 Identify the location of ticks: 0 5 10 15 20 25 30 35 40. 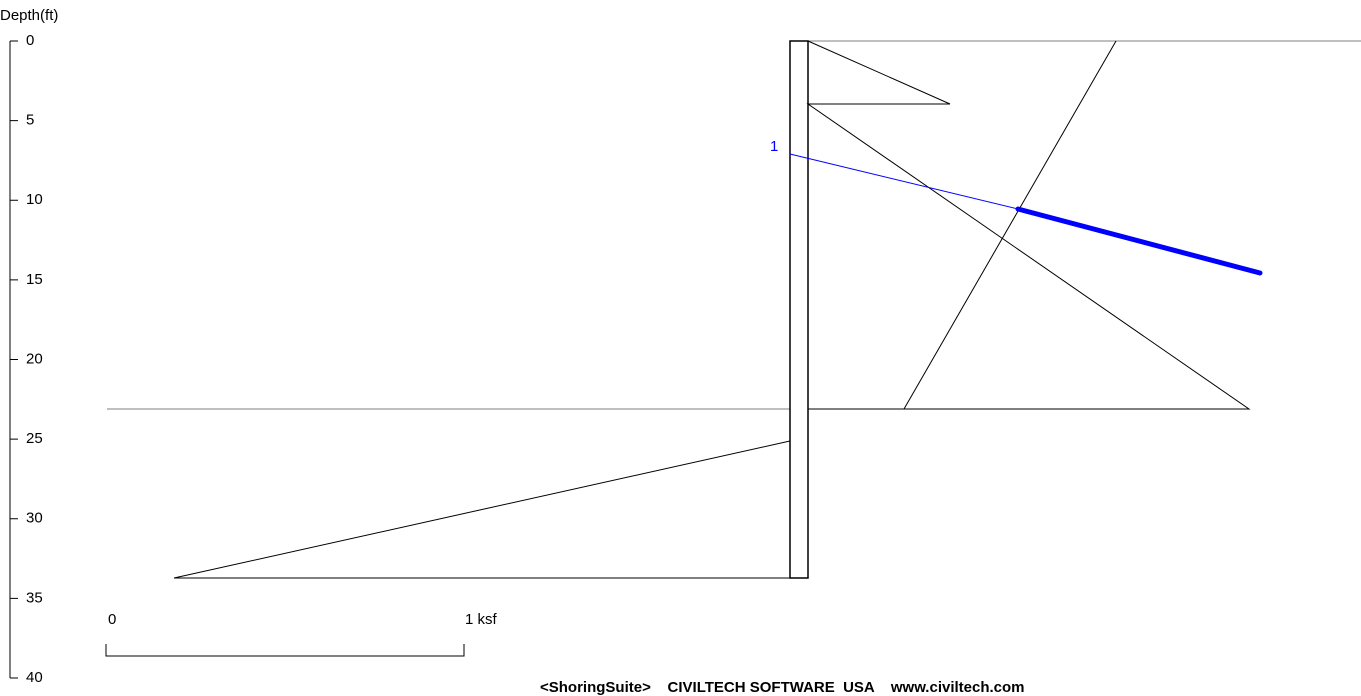
(26, 359).